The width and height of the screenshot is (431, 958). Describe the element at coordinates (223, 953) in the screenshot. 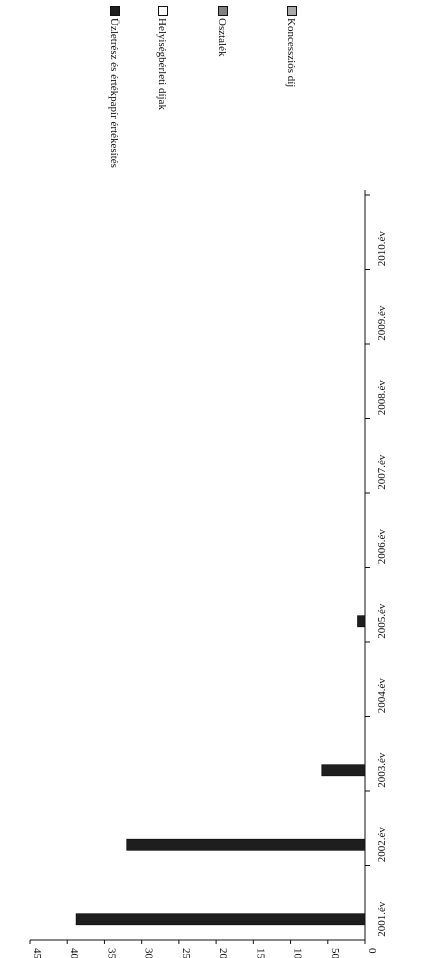

I see `value-tick-label-4: 200 000` at that location.